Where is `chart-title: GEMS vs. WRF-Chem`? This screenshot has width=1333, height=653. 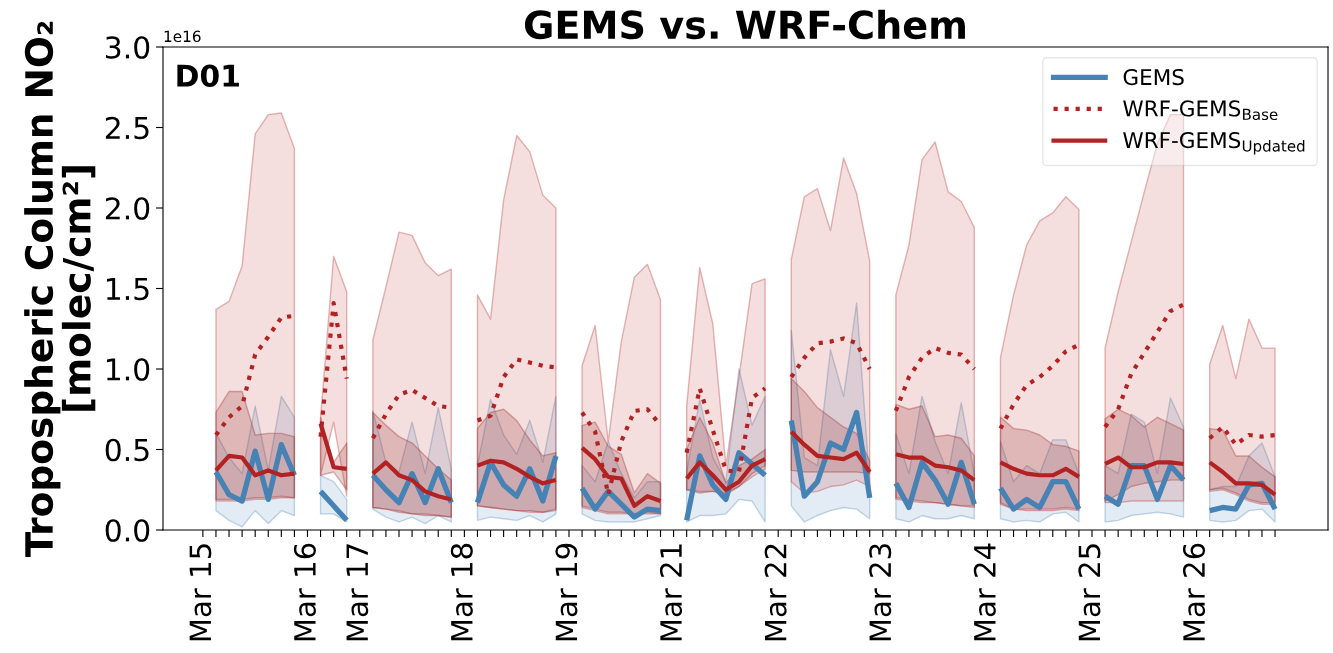 chart-title: GEMS vs. WRF-Chem is located at coordinates (744, 24).